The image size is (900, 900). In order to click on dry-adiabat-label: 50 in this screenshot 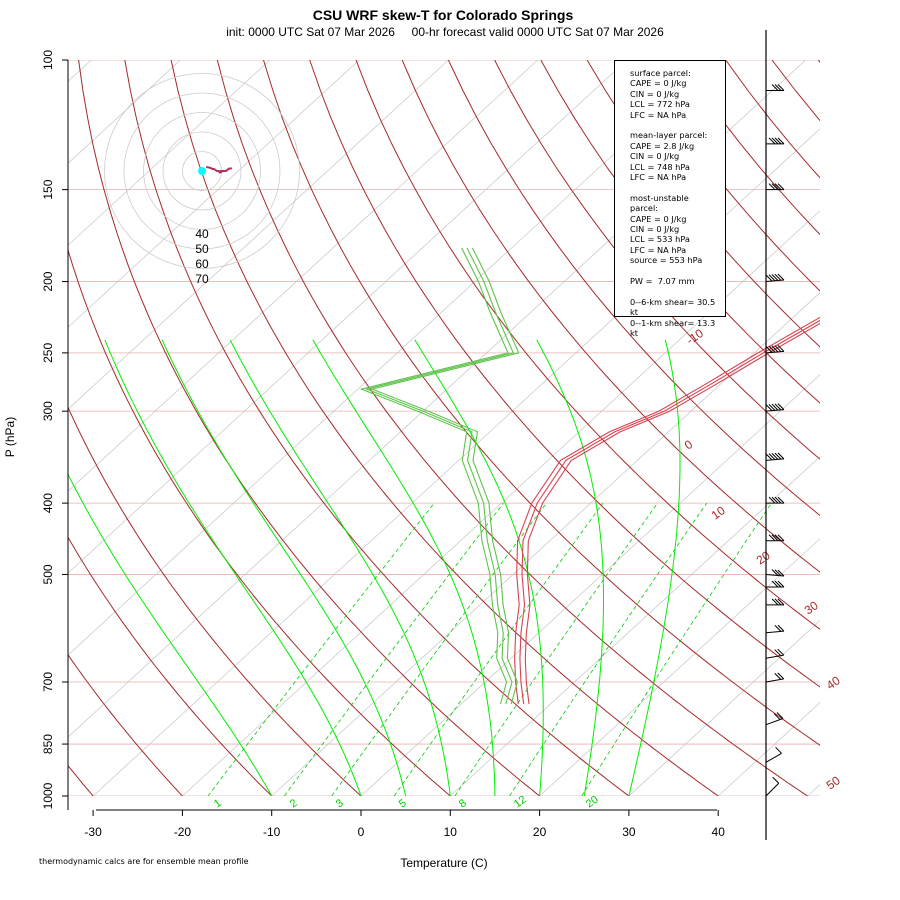, I will do `click(833, 782)`.